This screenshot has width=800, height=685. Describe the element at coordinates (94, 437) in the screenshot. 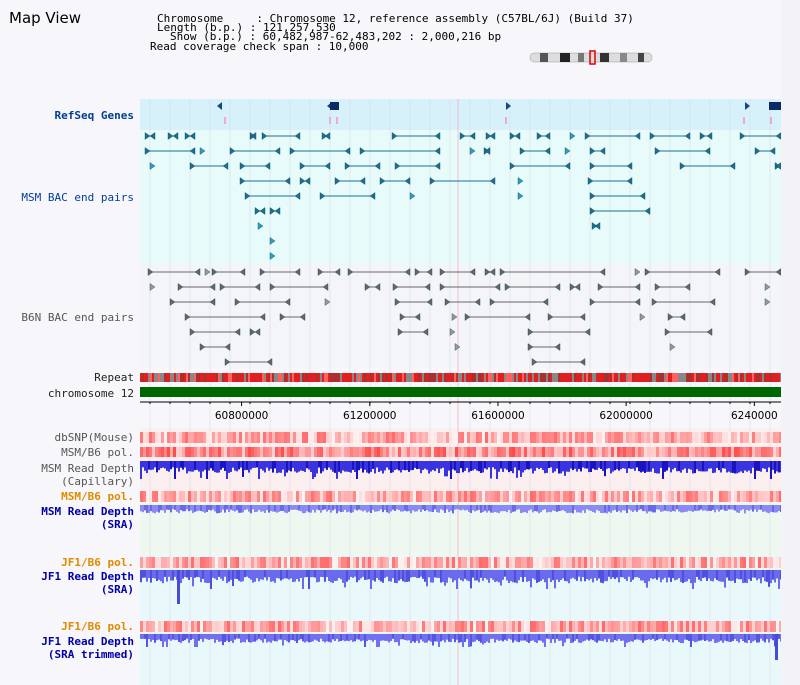

I see `label-dbsnp: dbSNP(Mouse)` at that location.